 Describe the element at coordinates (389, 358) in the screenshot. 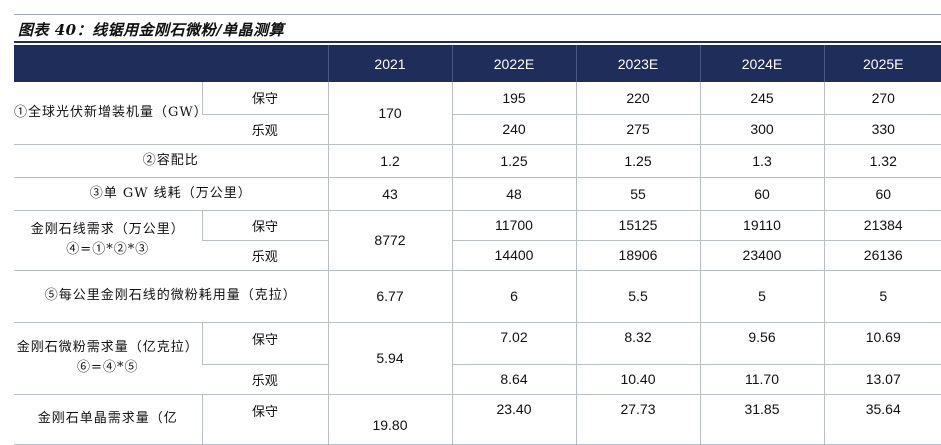

I see `value-cell: 5.94` at that location.